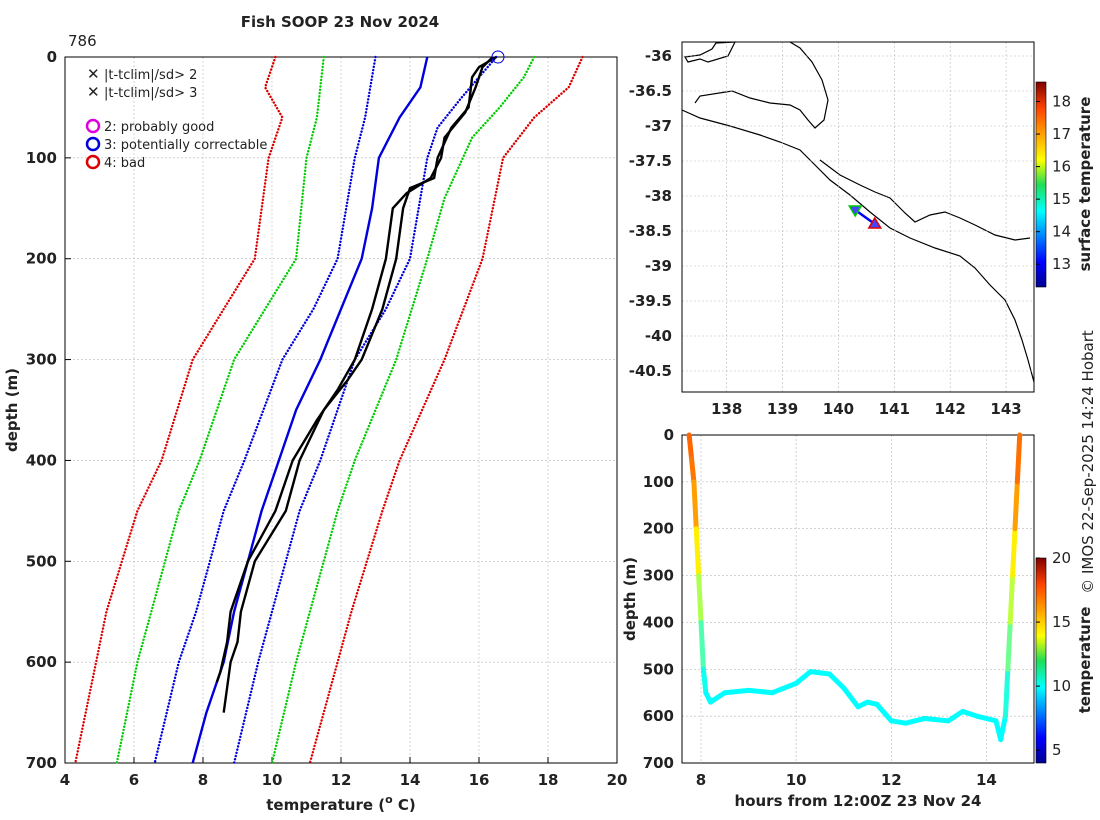 Image resolution: width=1100 pixels, height=820 pixels. What do you see at coordinates (658, 482) in the screenshot?
I see `dt-y-tick-label: 100` at bounding box center [658, 482].